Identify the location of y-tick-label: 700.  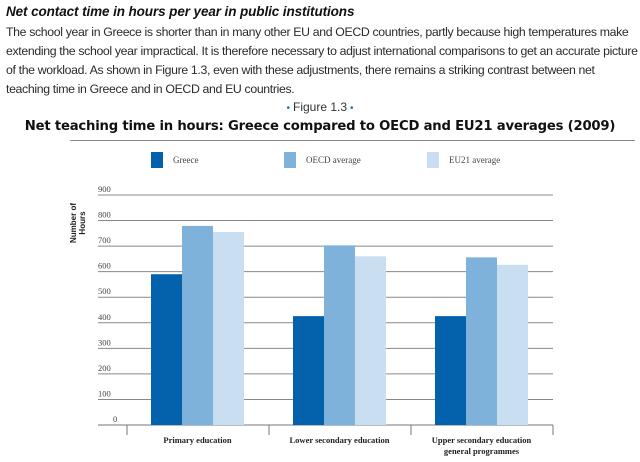
(104, 240).